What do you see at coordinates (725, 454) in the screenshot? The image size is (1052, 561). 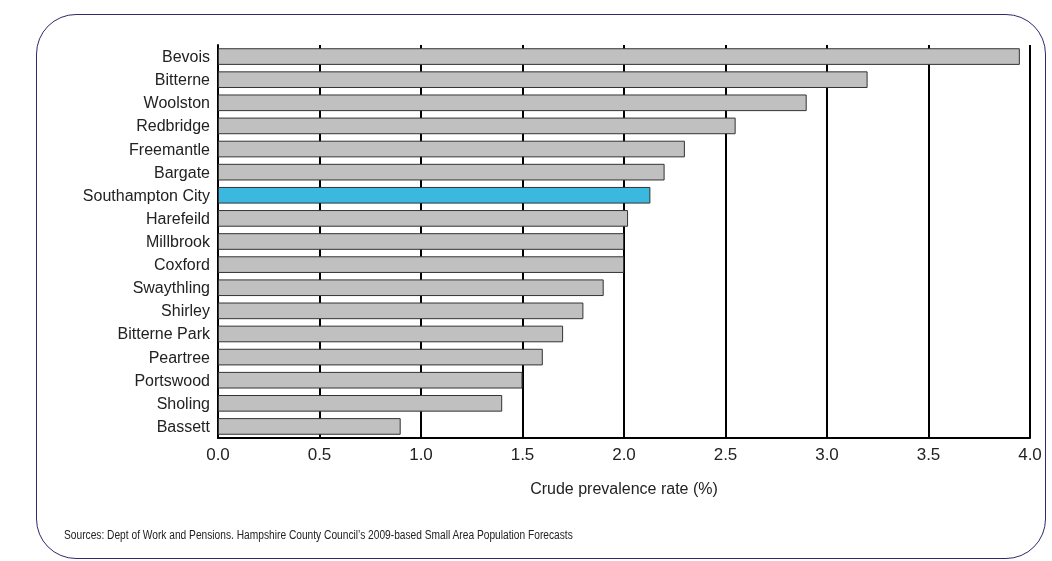 I see `x-tick-label: 2.5` at bounding box center [725, 454].